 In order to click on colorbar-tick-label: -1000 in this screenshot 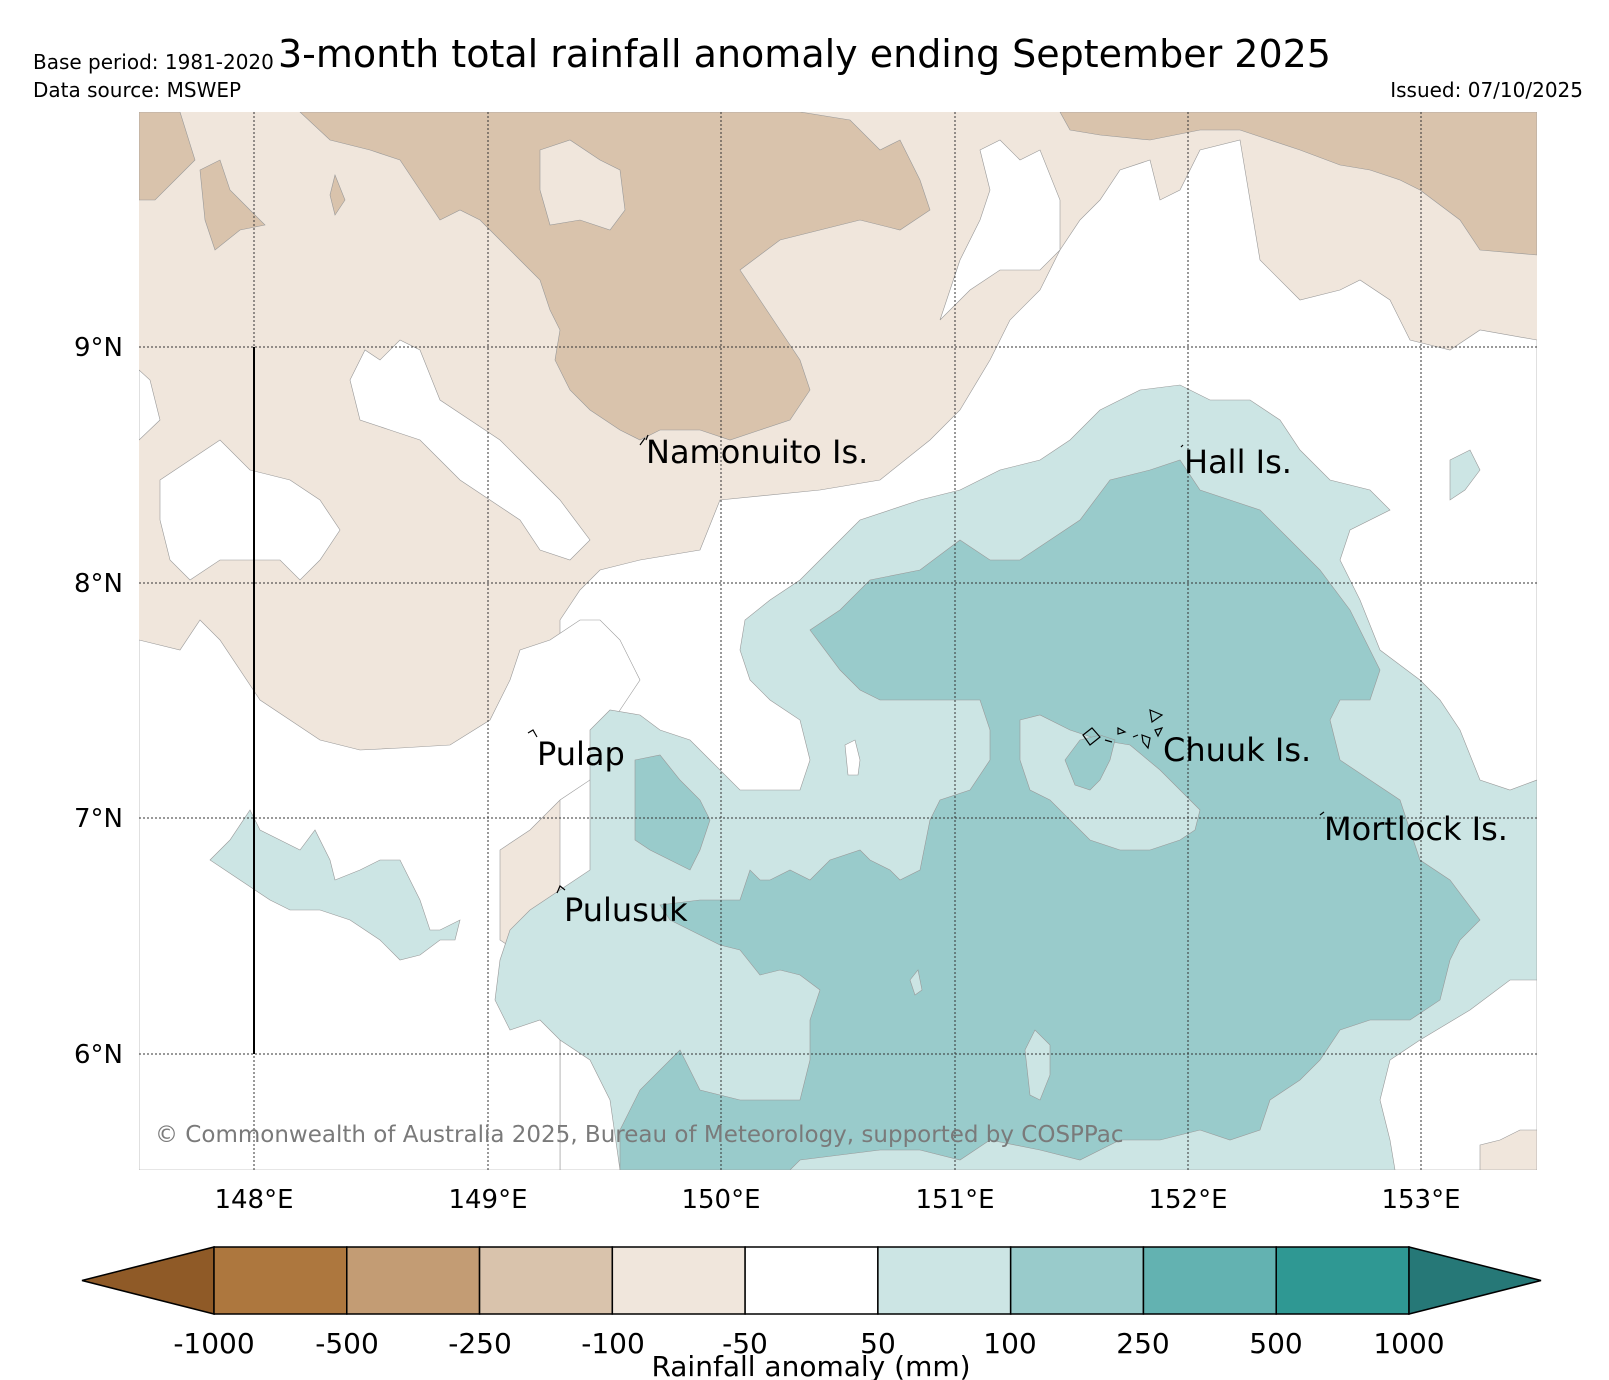, I will do `click(213, 1343)`.